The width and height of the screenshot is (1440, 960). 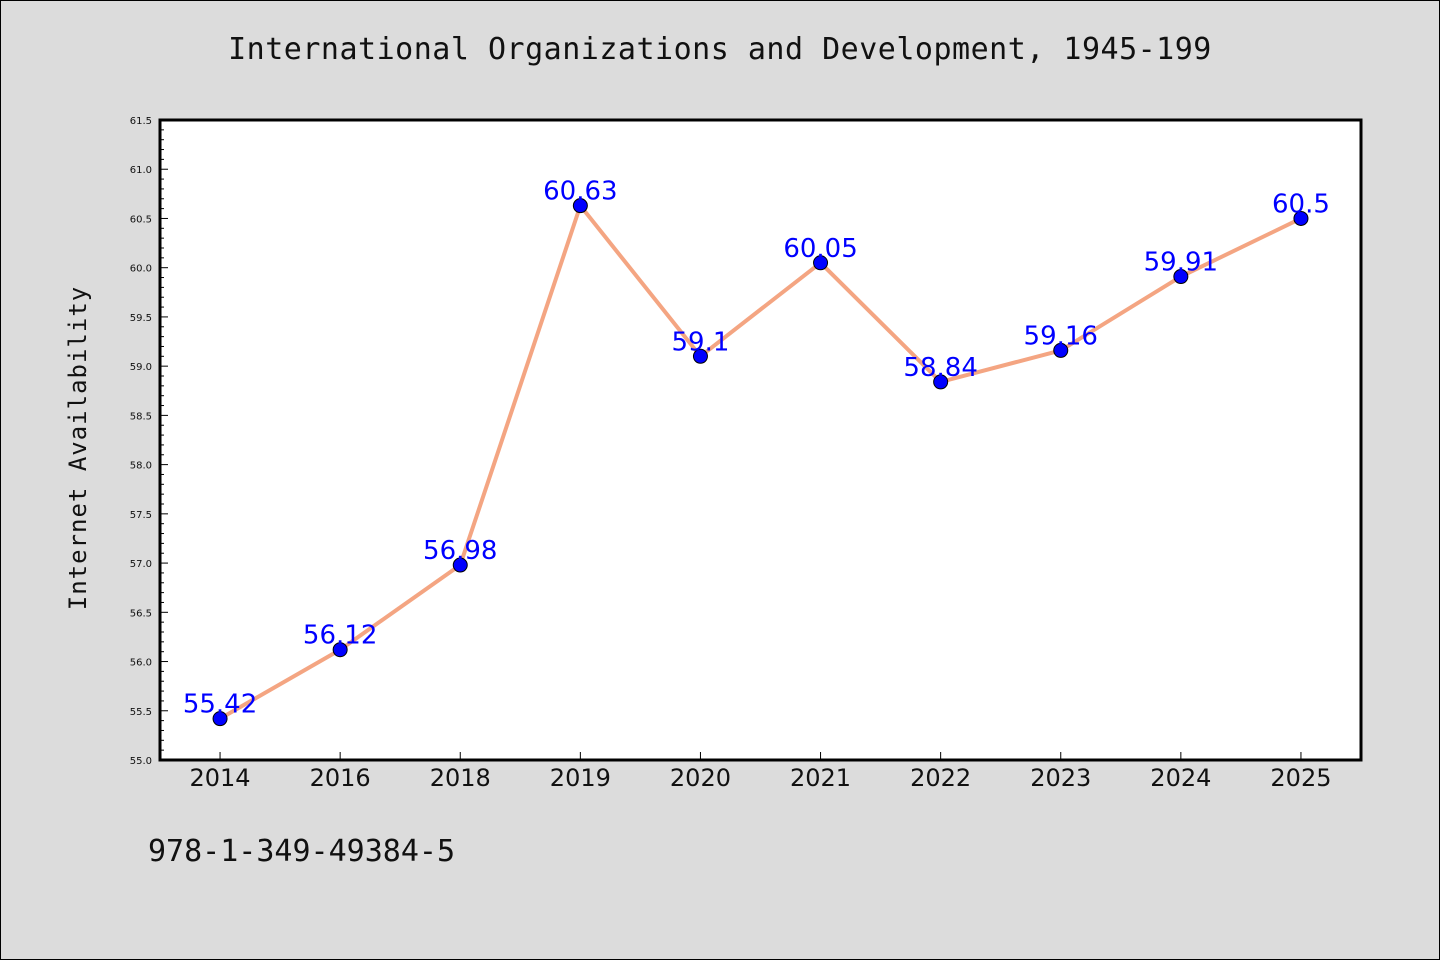 I want to click on y-axis-label: Internet Availability, so click(x=78, y=448).